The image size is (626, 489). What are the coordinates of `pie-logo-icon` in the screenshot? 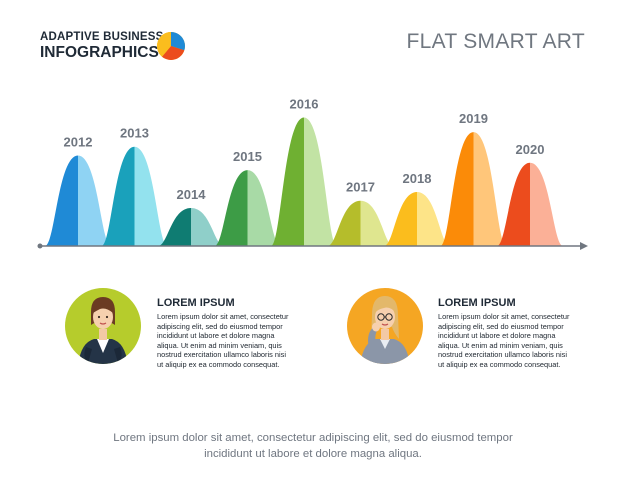 It's located at (171, 46).